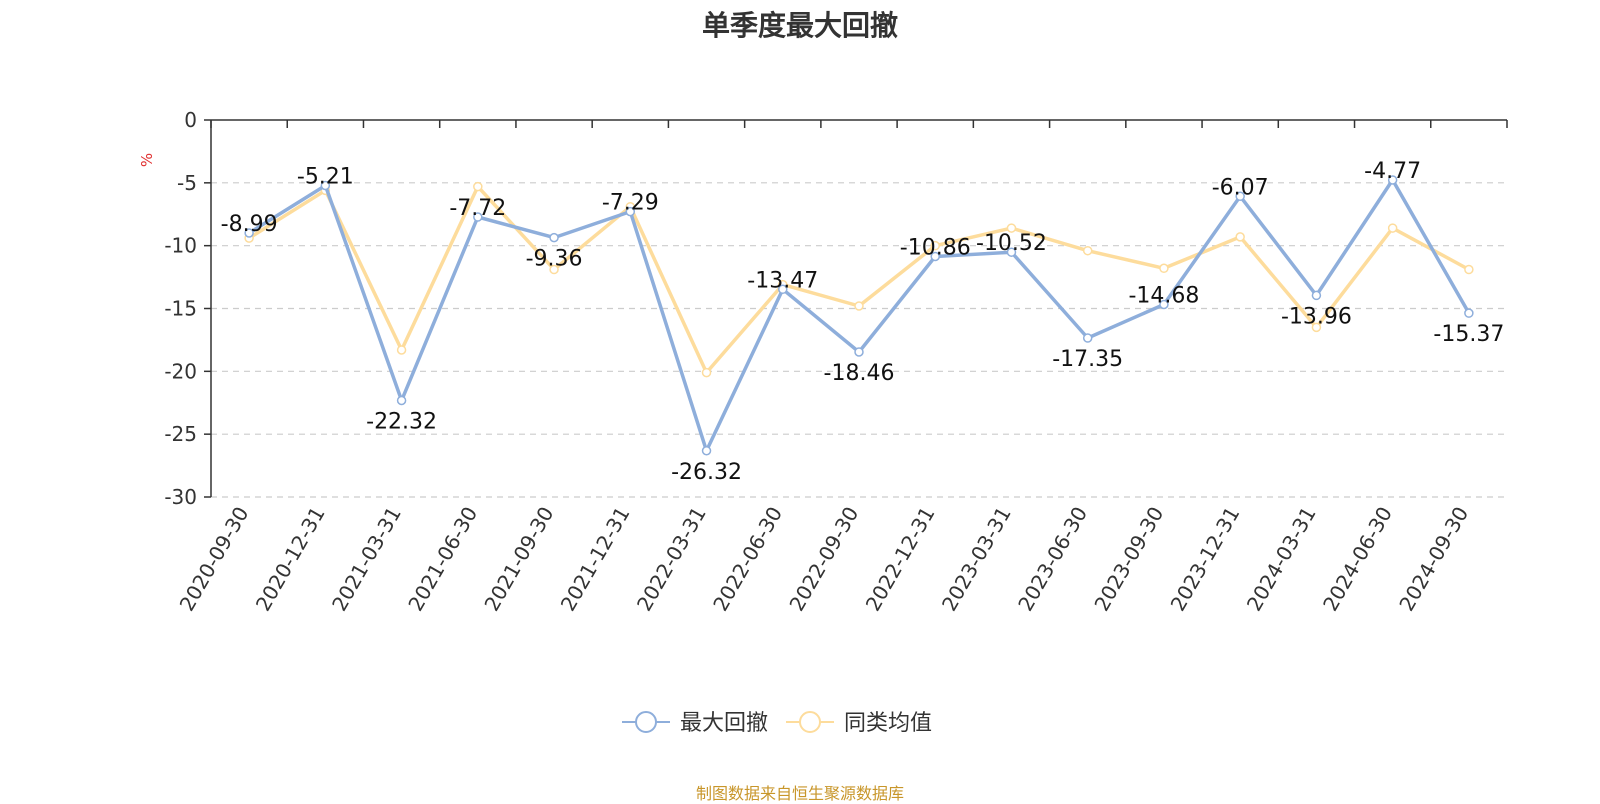  I want to click on y-tick-label: -5, so click(187, 183).